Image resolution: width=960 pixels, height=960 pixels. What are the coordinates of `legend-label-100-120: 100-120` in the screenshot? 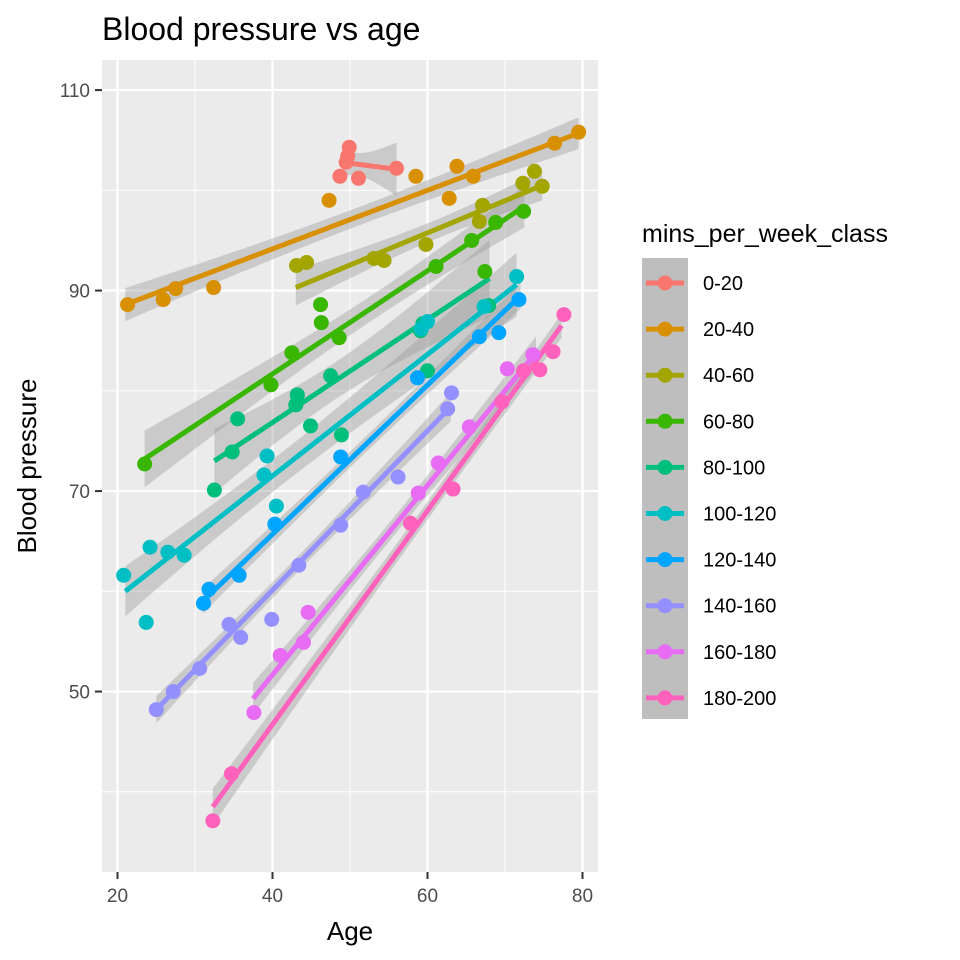 It's located at (739, 515).